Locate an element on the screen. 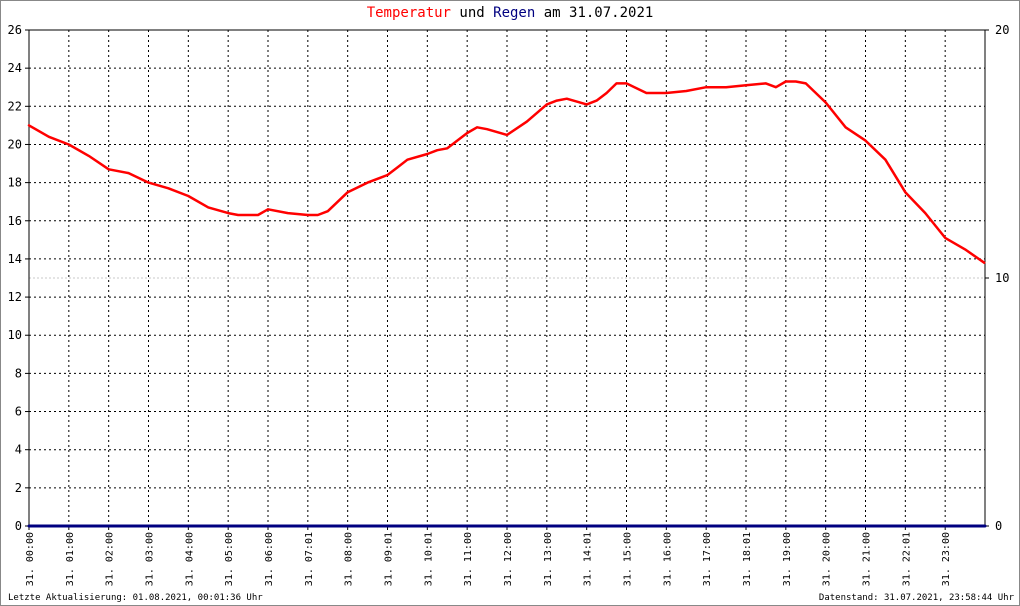 This screenshot has height=606, width=1020. x-tick-label: 31. 18:01 is located at coordinates (747, 559).